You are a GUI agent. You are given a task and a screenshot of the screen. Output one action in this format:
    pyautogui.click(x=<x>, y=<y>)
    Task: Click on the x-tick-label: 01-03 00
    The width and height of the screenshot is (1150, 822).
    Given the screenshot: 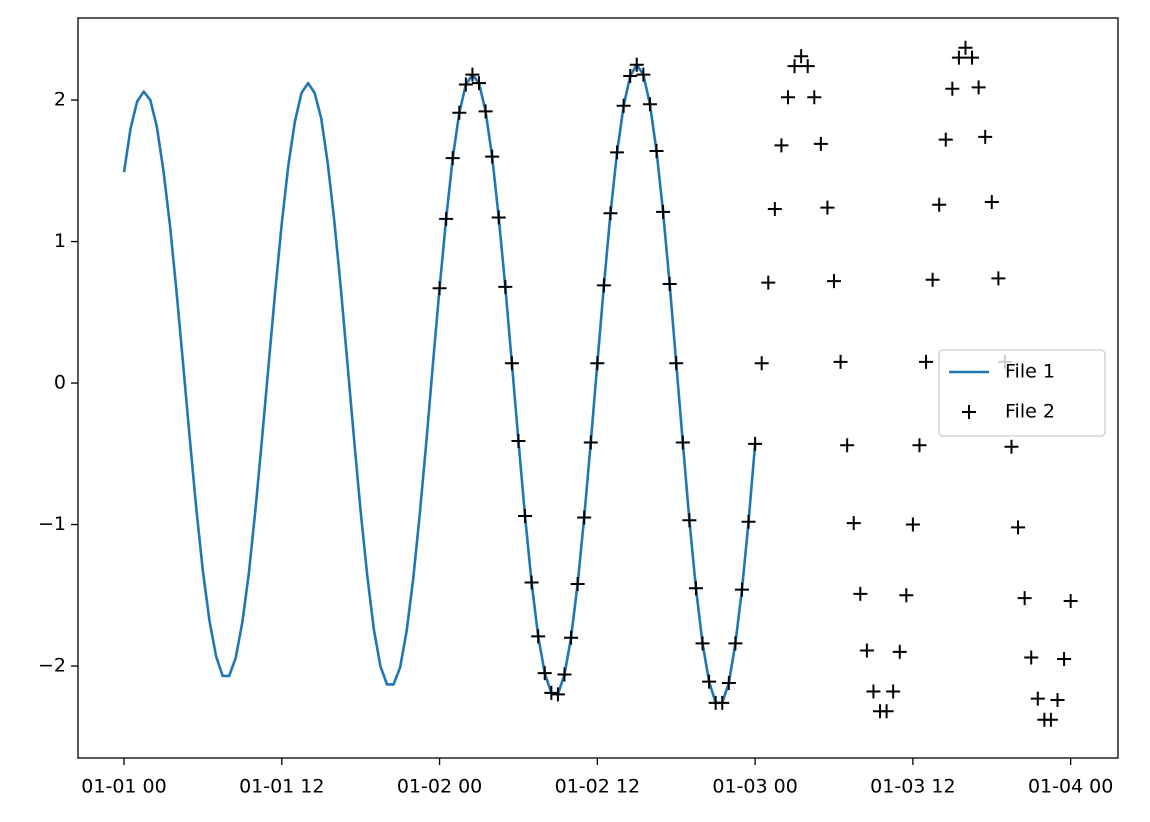 What is the action you would take?
    pyautogui.click(x=754, y=787)
    